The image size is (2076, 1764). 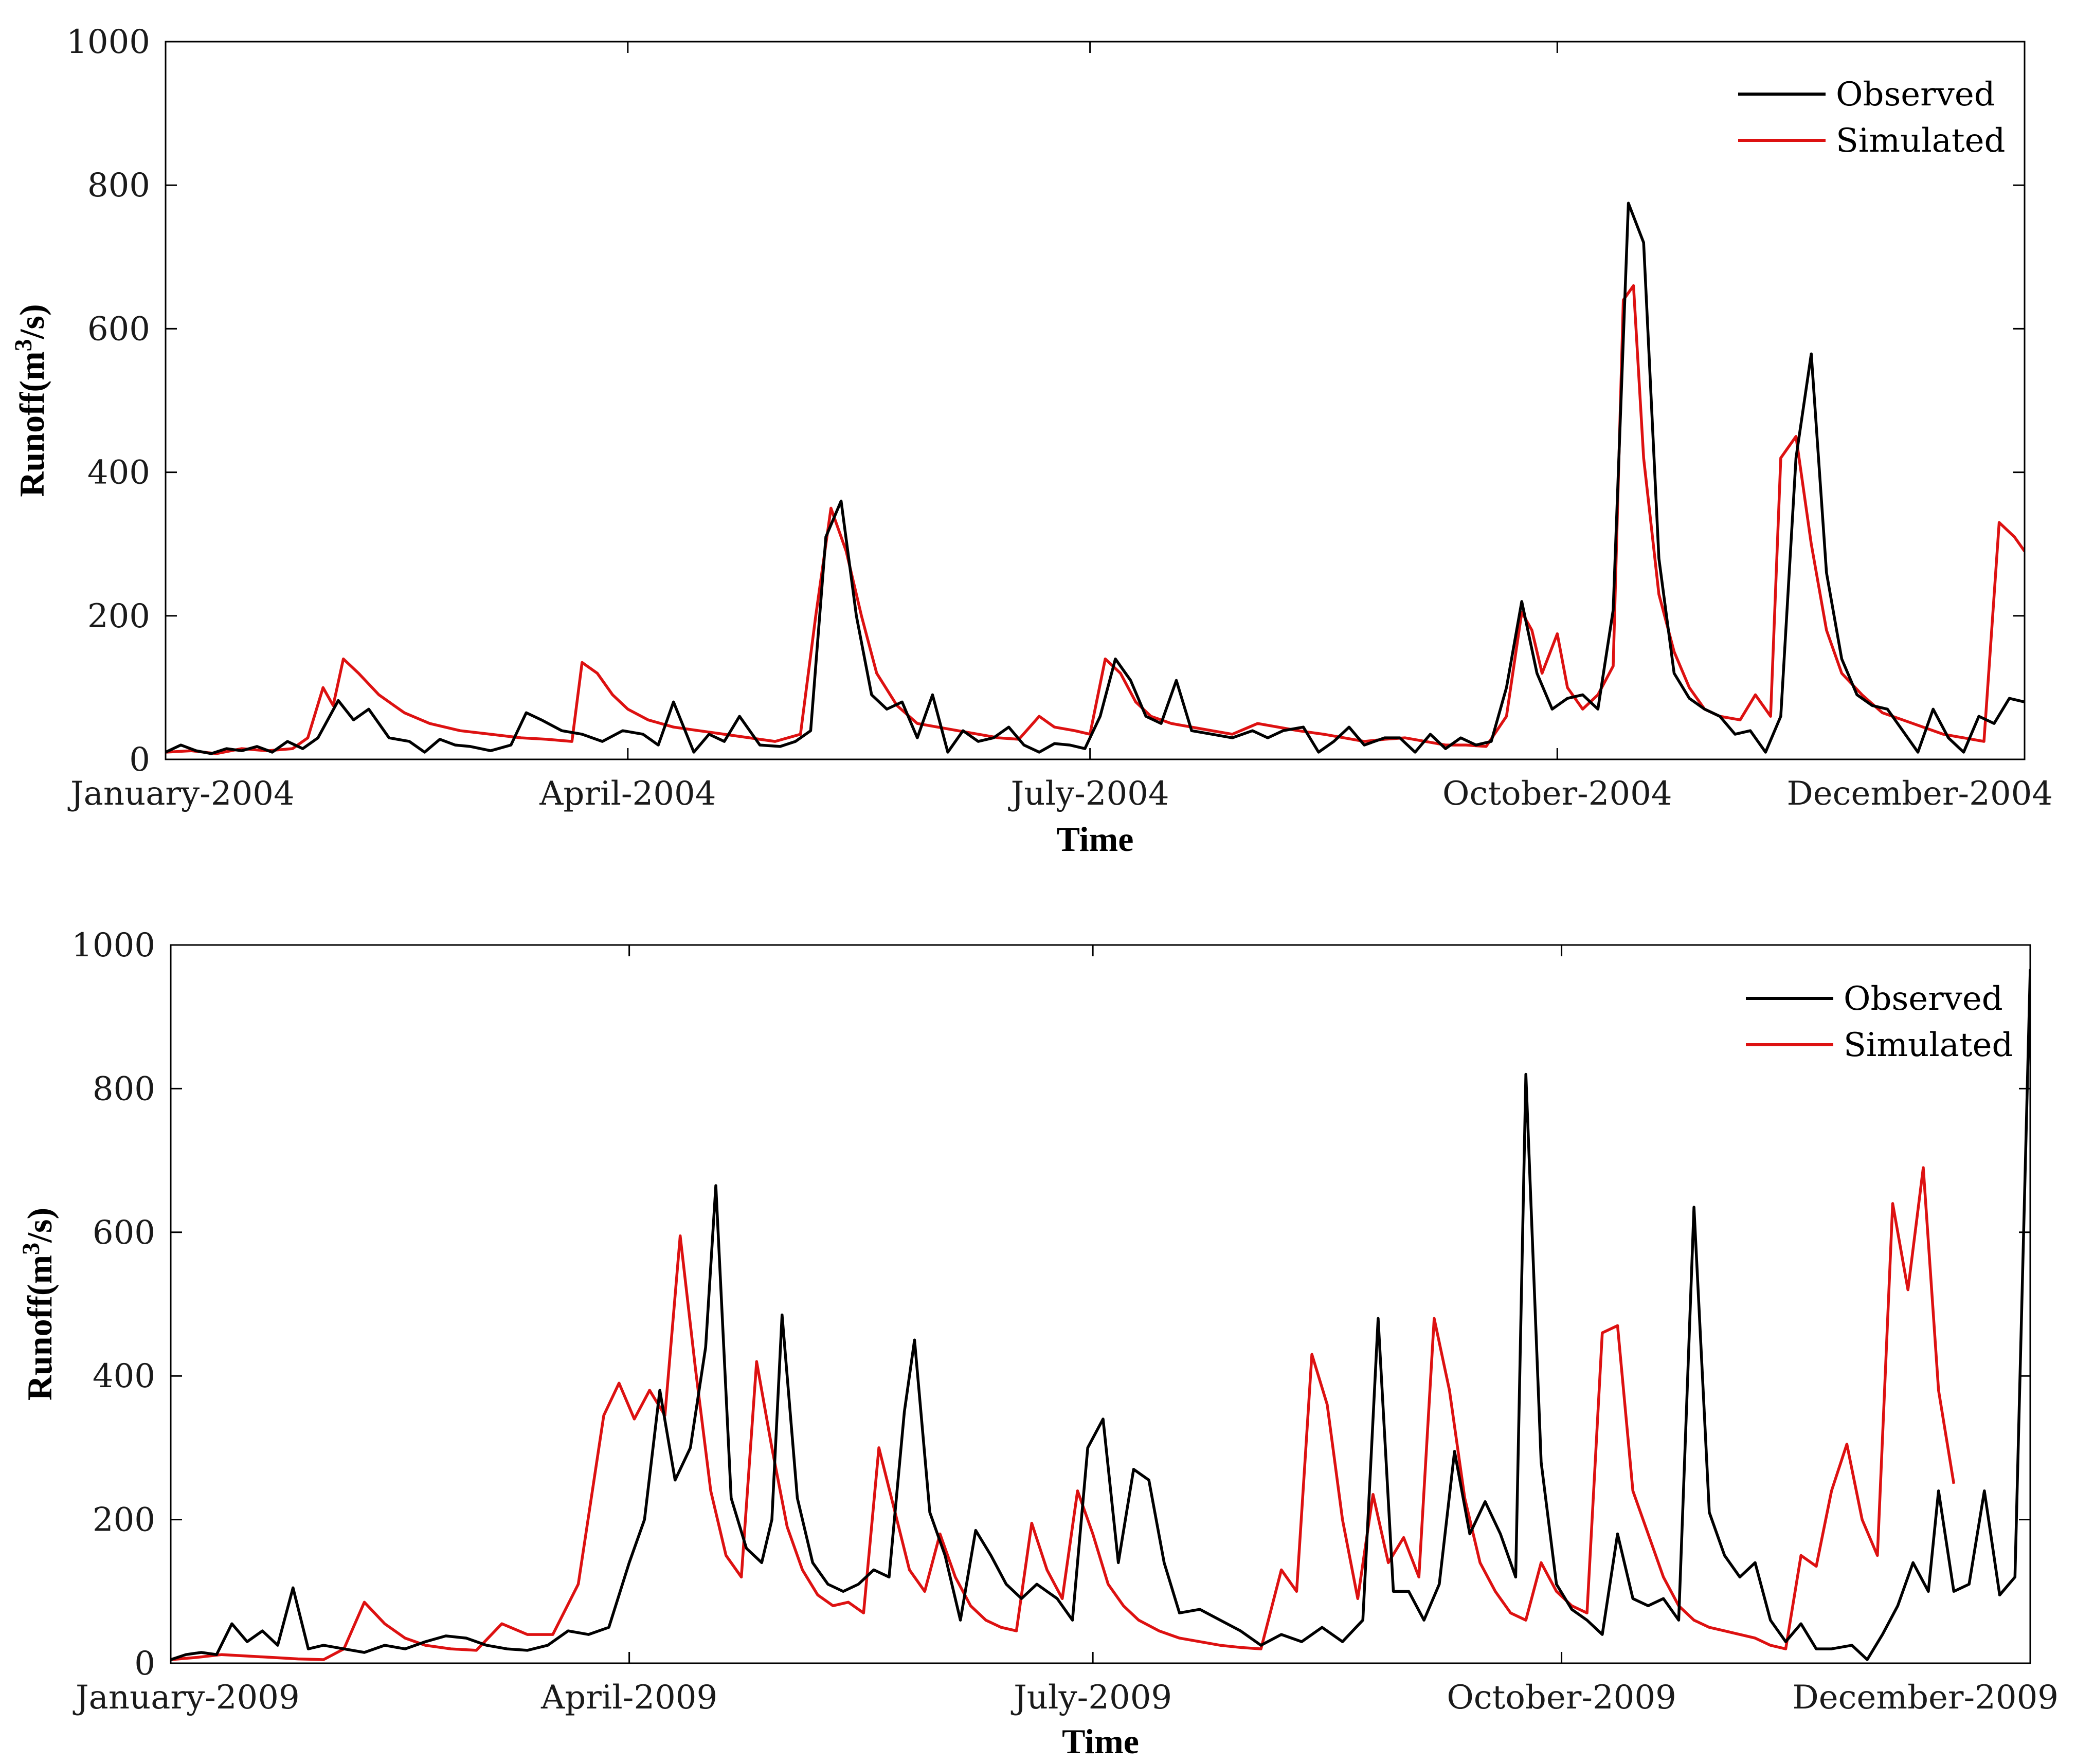 I want to click on x-tick-label: December-2004, so click(x=1919, y=794).